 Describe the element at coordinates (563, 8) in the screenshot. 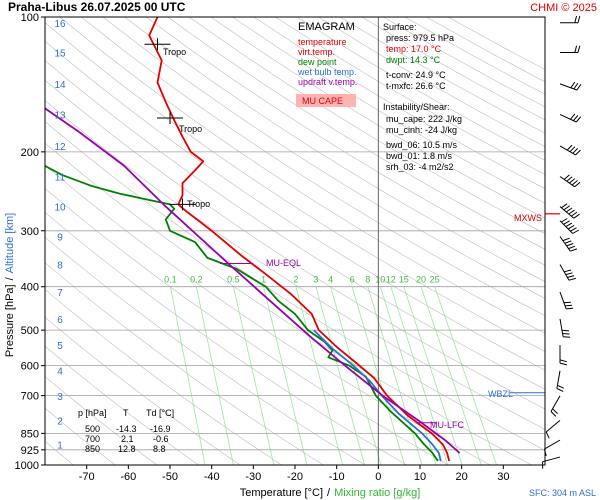

I see `copyright-text: CHMI © 2025` at that location.